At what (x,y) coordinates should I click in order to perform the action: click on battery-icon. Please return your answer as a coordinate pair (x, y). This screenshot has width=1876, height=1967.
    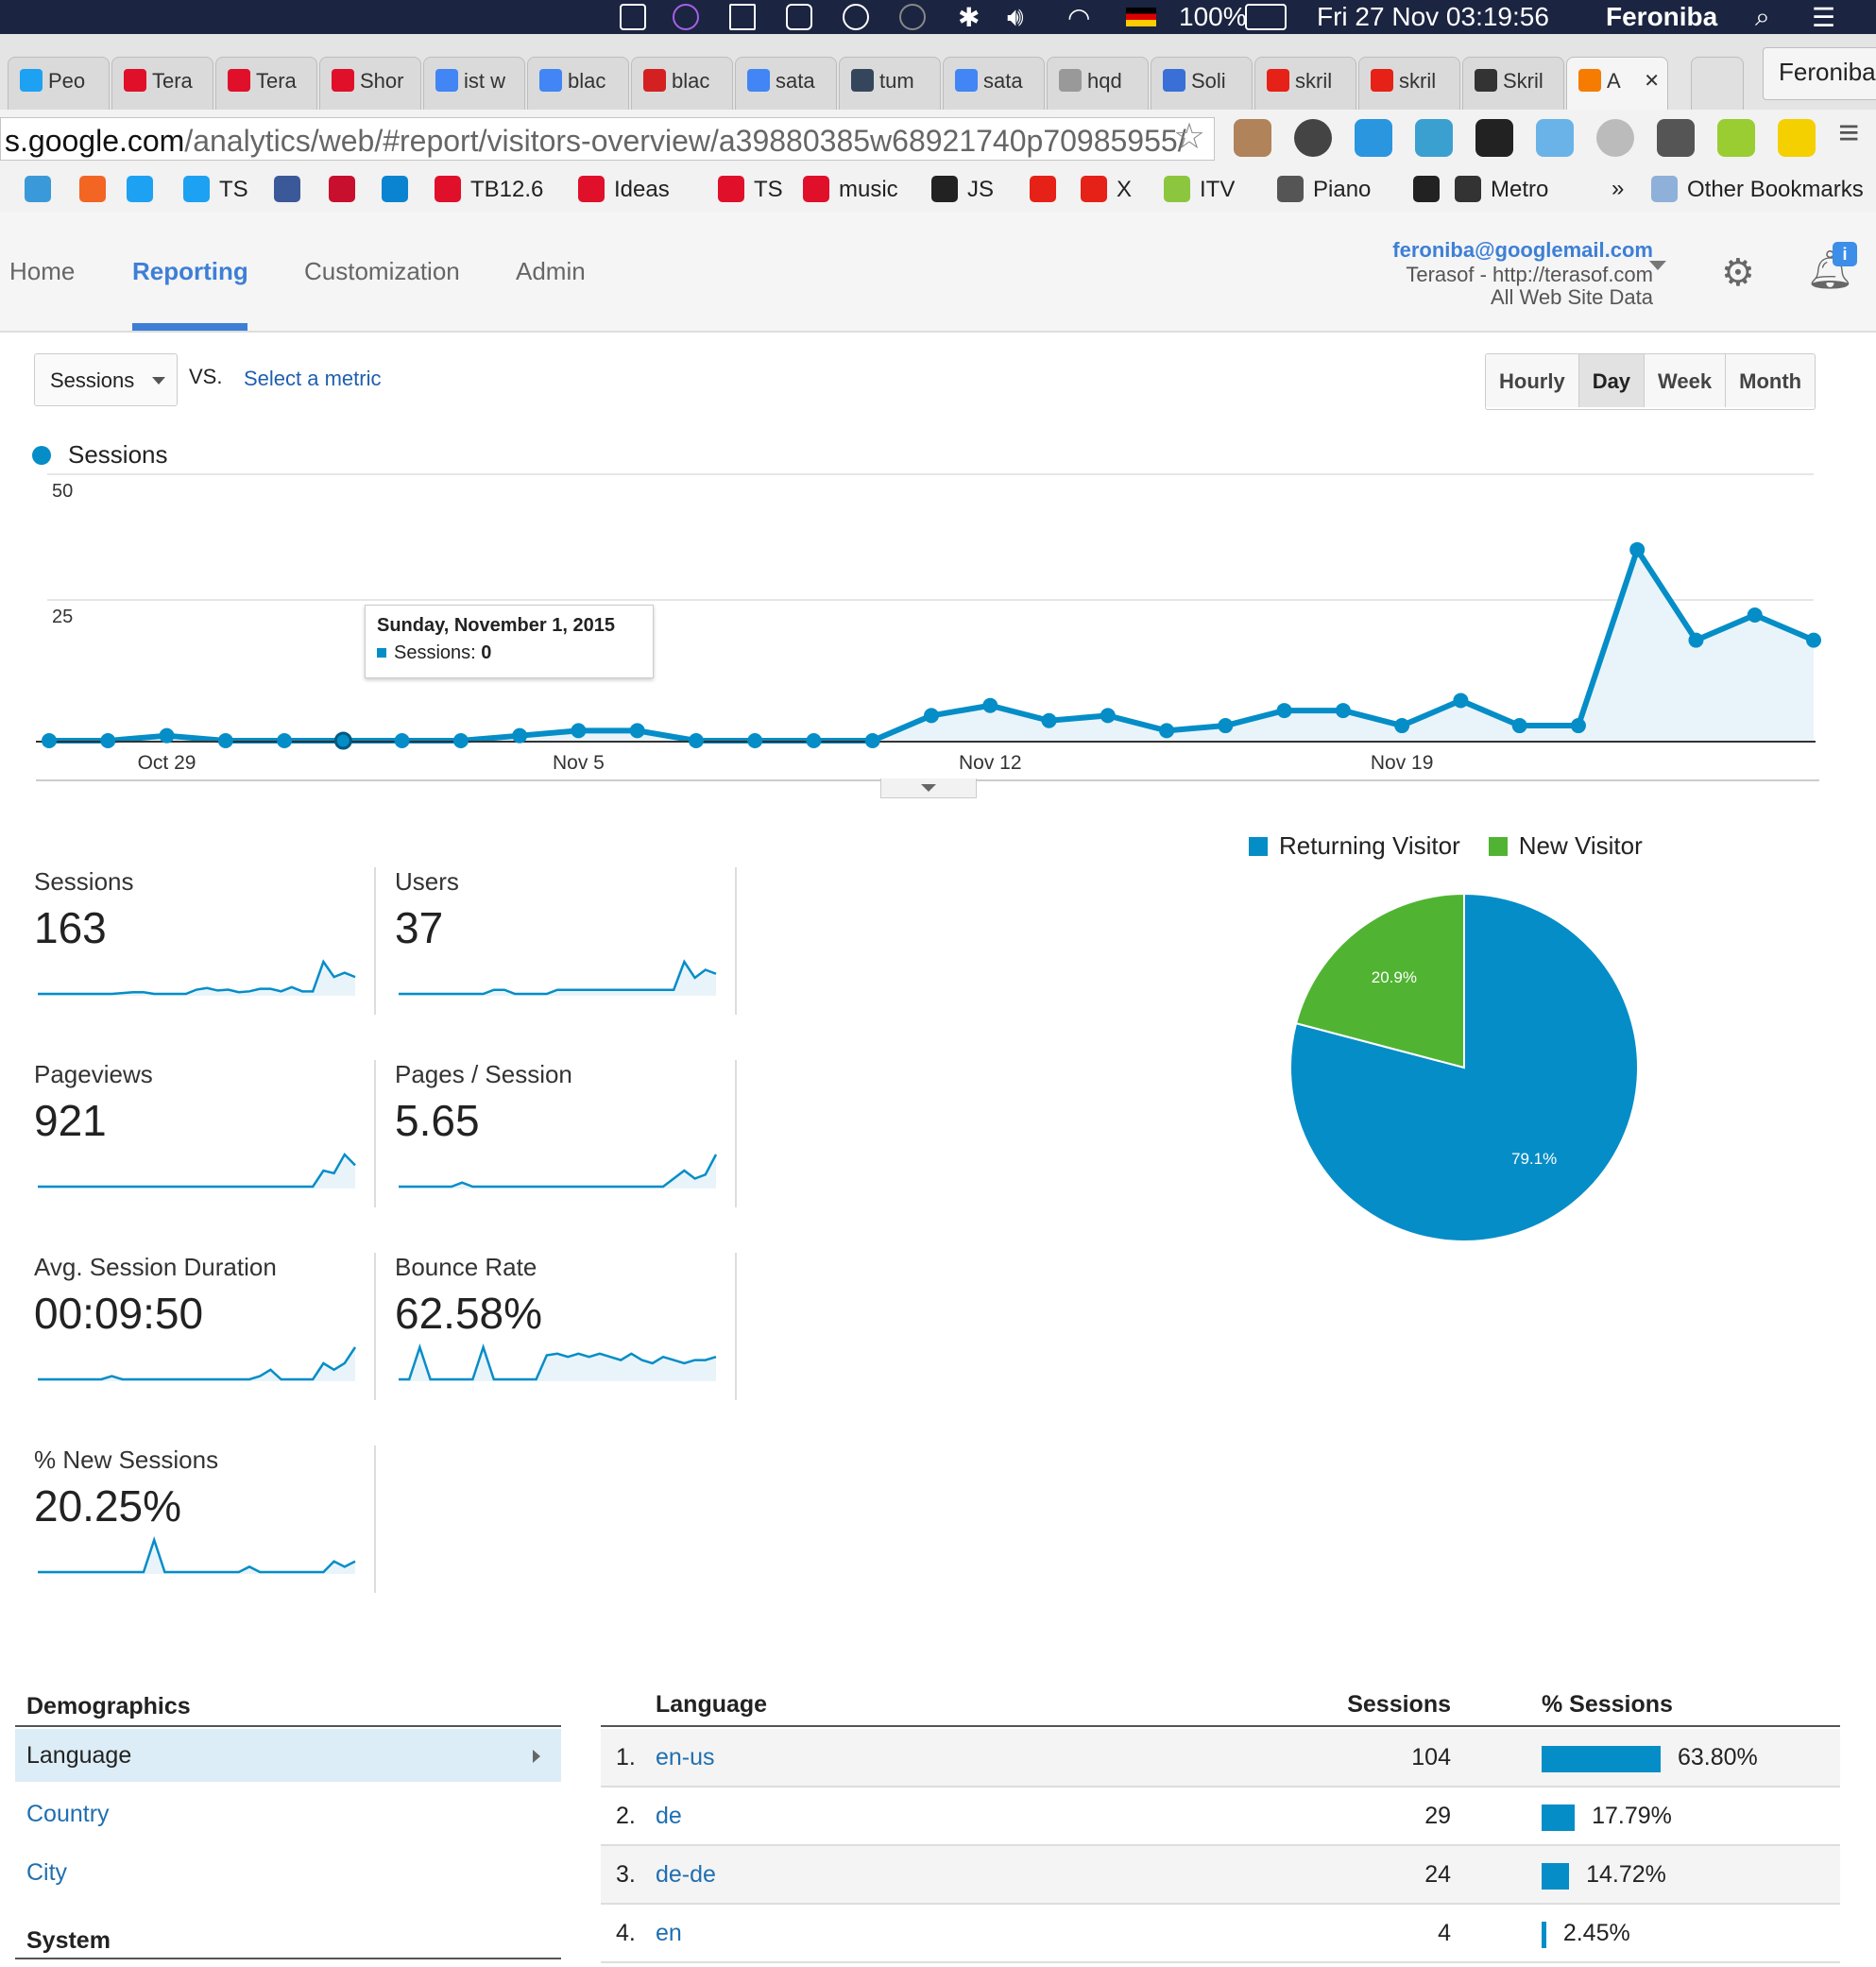
    Looking at the image, I should click on (1266, 17).